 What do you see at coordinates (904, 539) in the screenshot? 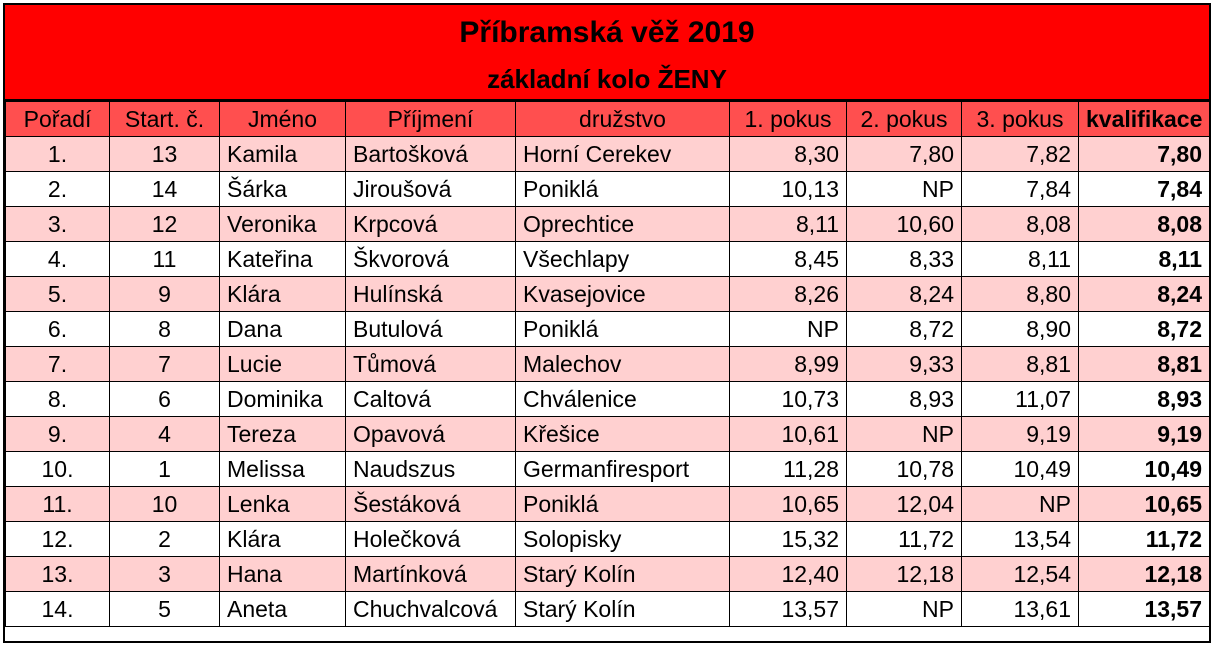
I see `cell-attempt-2: 11,72` at bounding box center [904, 539].